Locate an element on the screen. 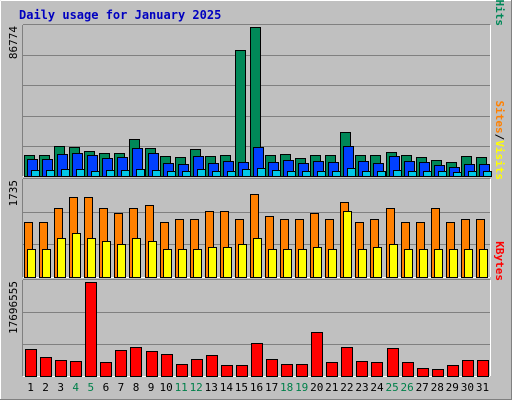 This screenshot has height=400, width=512. x-tick-label: 11 is located at coordinates (181, 387).